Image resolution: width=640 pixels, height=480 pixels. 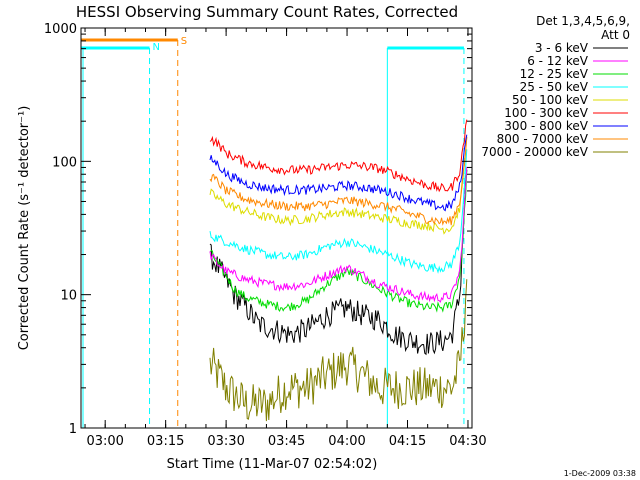 I want to click on legend-label: 12 - 25 keV, so click(x=554, y=74).